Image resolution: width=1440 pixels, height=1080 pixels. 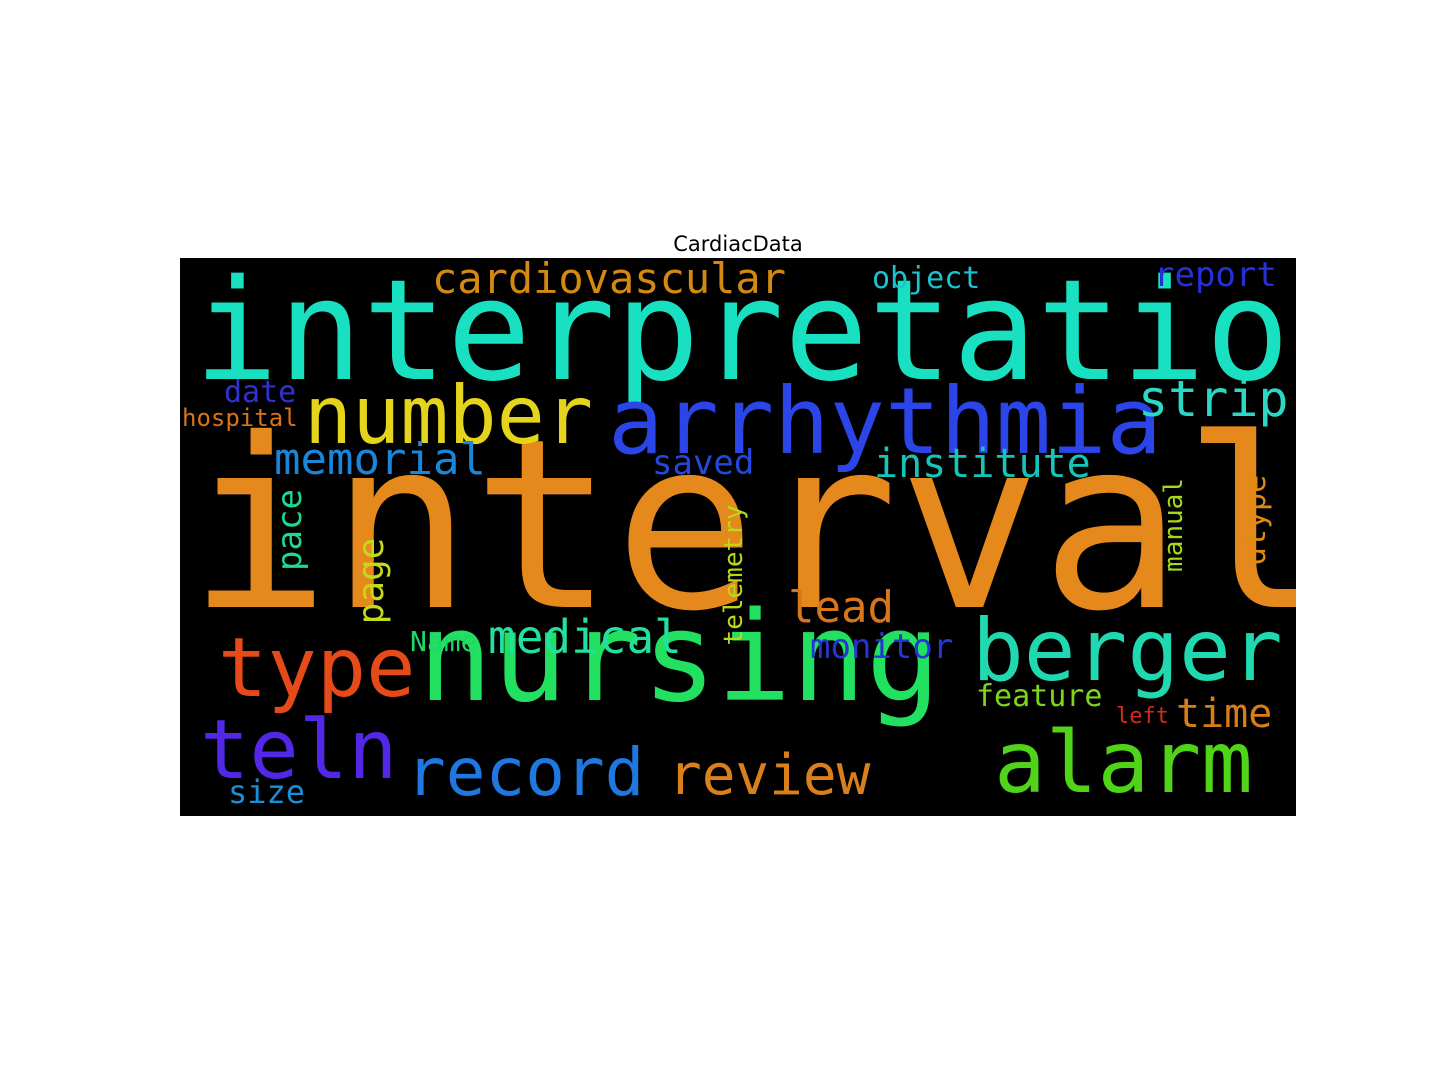 I want to click on word-left: left, so click(x=1142, y=716).